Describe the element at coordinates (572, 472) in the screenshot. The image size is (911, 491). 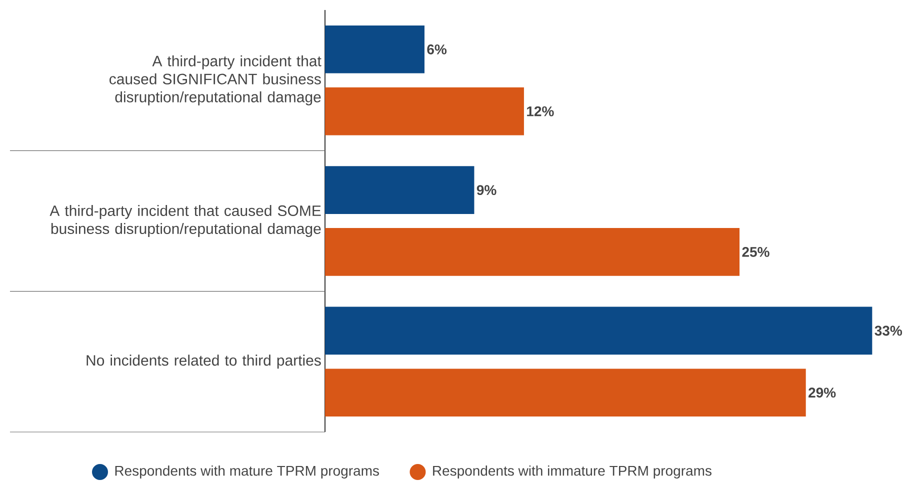
I see `legend-label: Respondents with immature TPRM programs` at that location.